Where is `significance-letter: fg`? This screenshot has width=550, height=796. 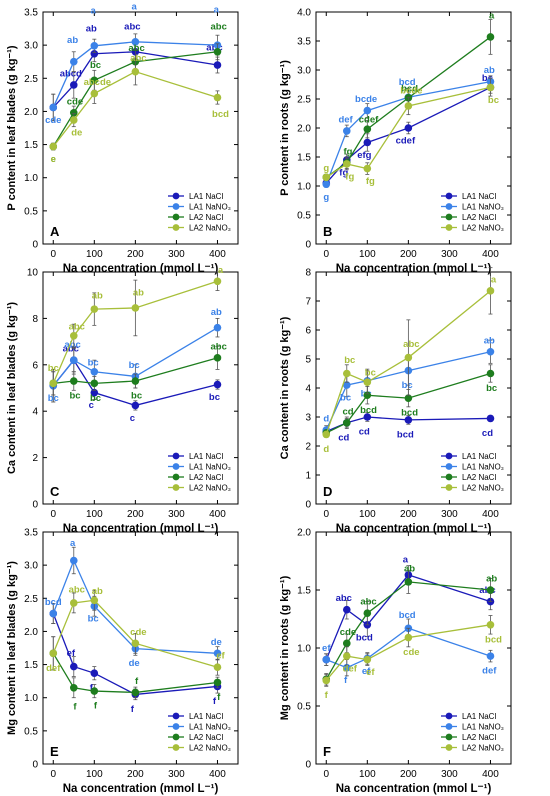 significance-letter: fg is located at coordinates (348, 151).